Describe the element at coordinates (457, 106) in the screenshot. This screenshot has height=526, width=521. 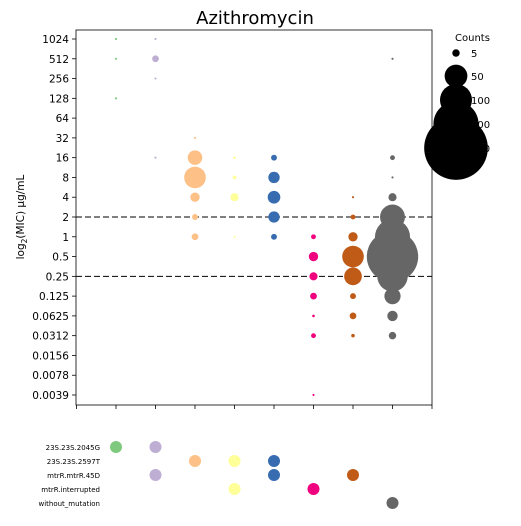
I see `counts-legend: Counts 5 50 100 200 400` at that location.